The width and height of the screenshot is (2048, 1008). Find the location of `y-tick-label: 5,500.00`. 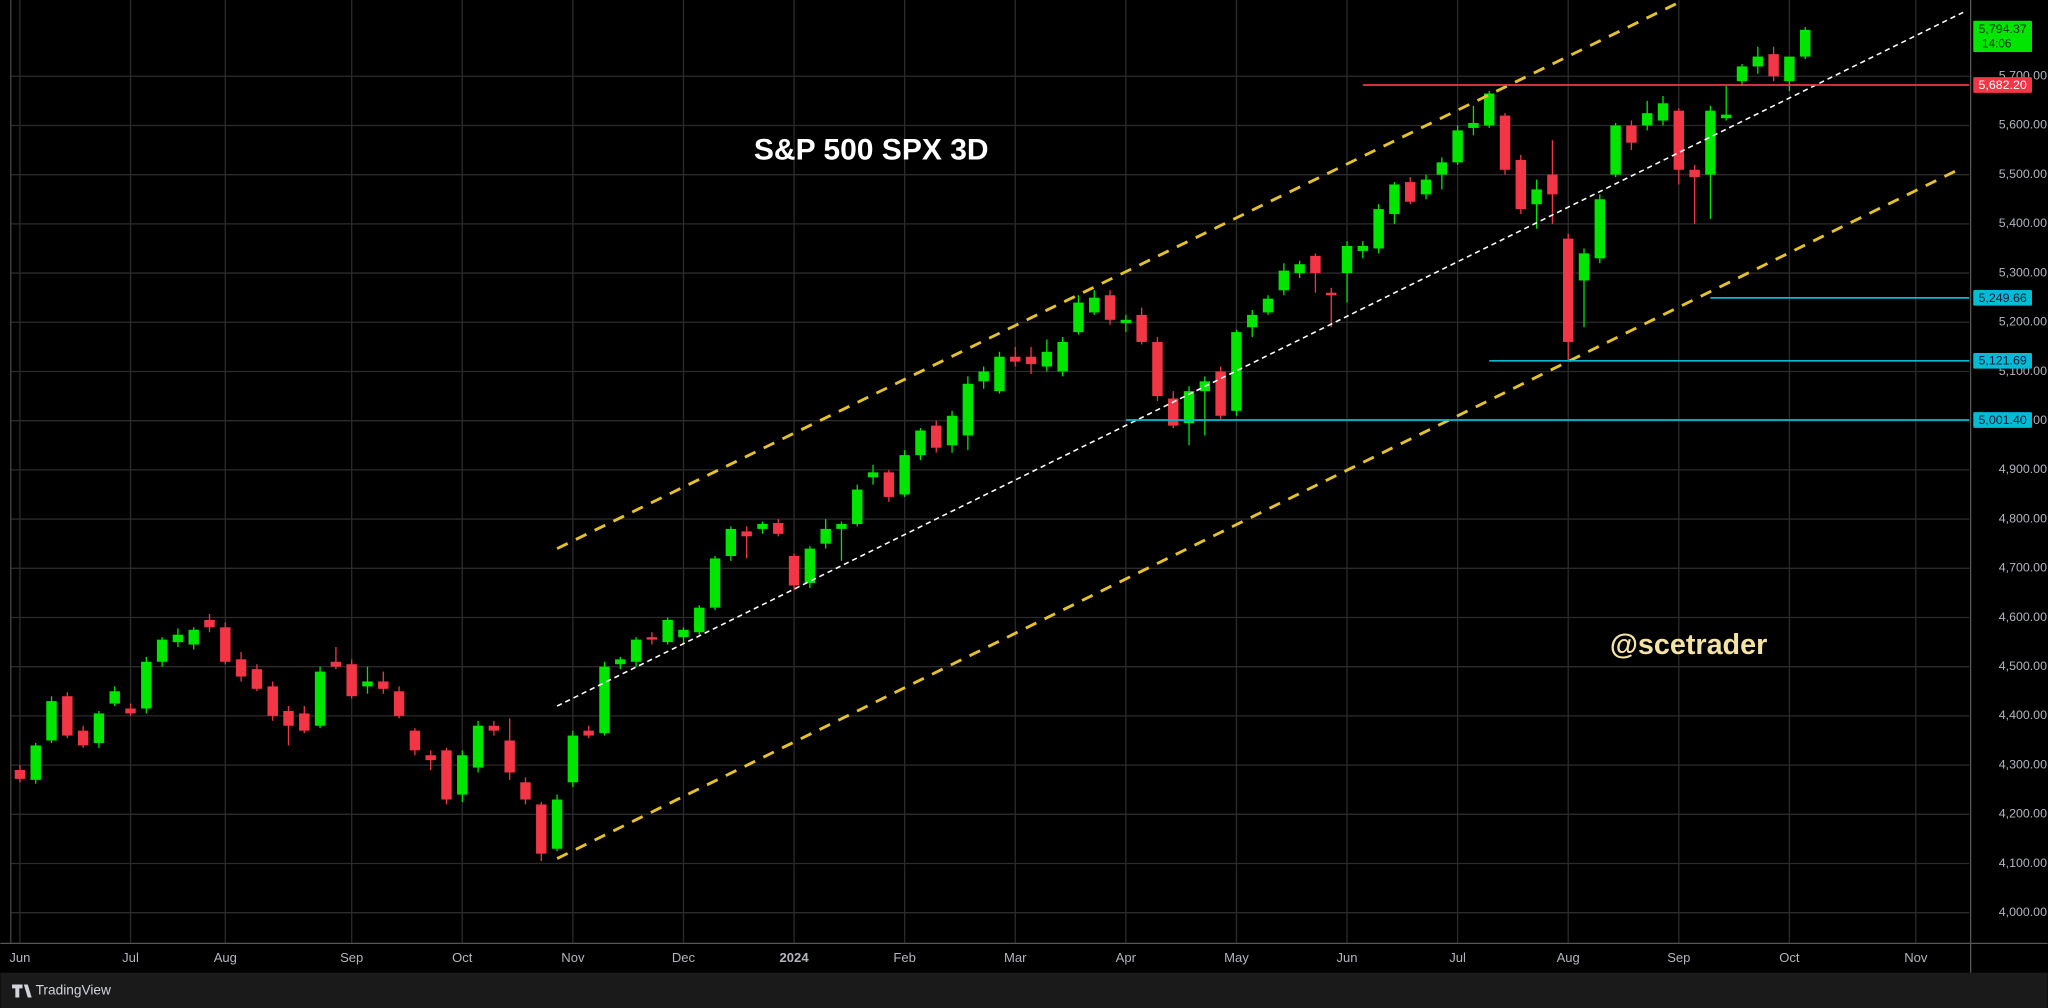

y-tick-label: 5,500.00 is located at coordinates (2023, 174).